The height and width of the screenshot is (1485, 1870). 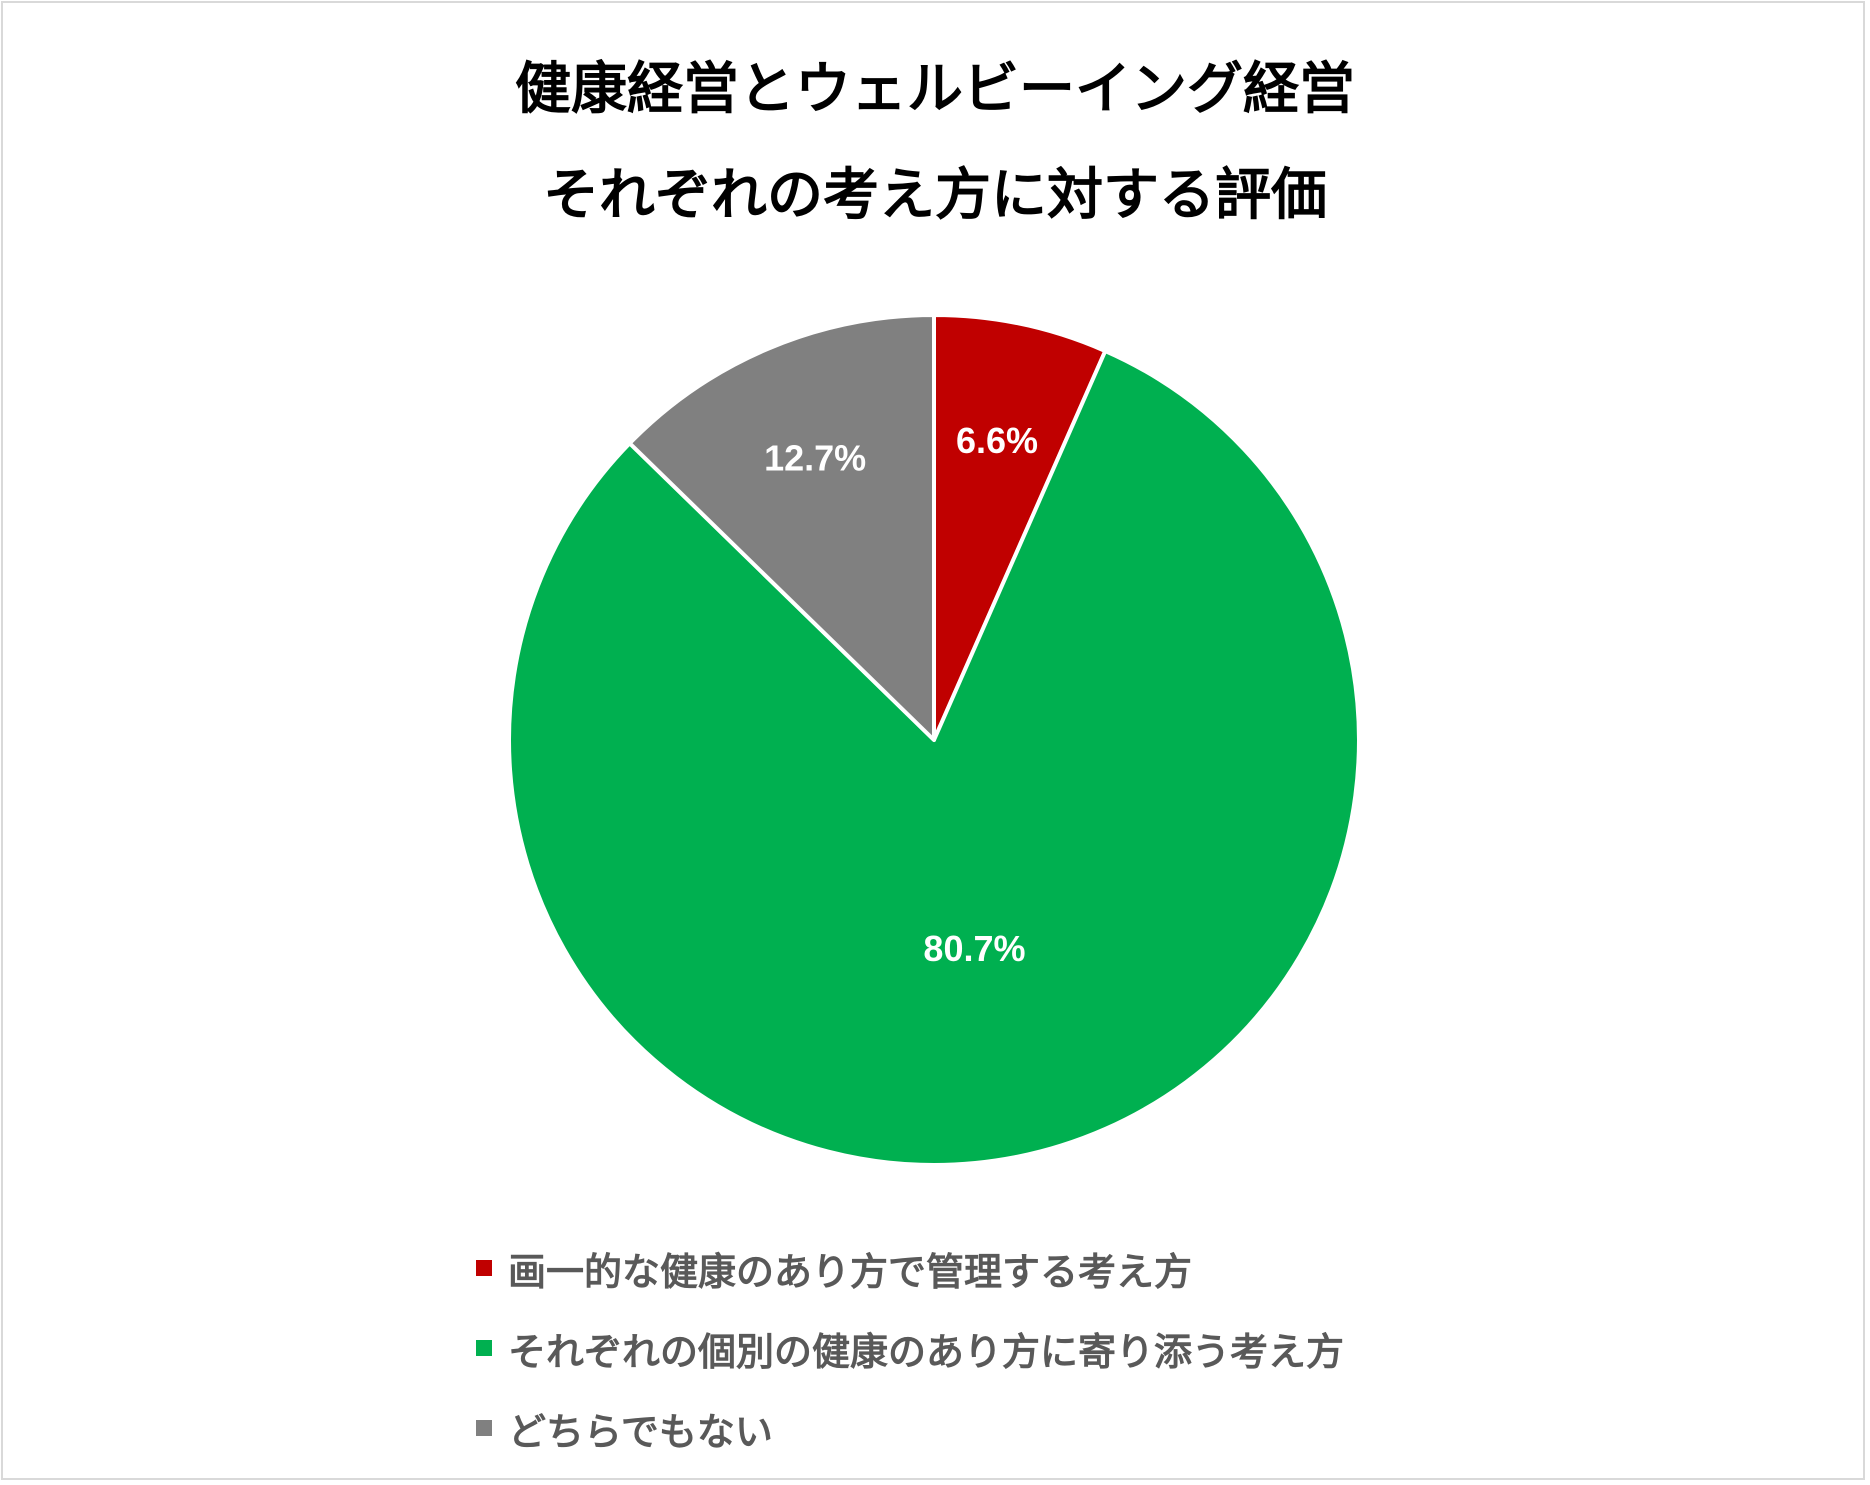 I want to click on chart-title-line-2: それぞれの考え方に対する評価, so click(x=935, y=195).